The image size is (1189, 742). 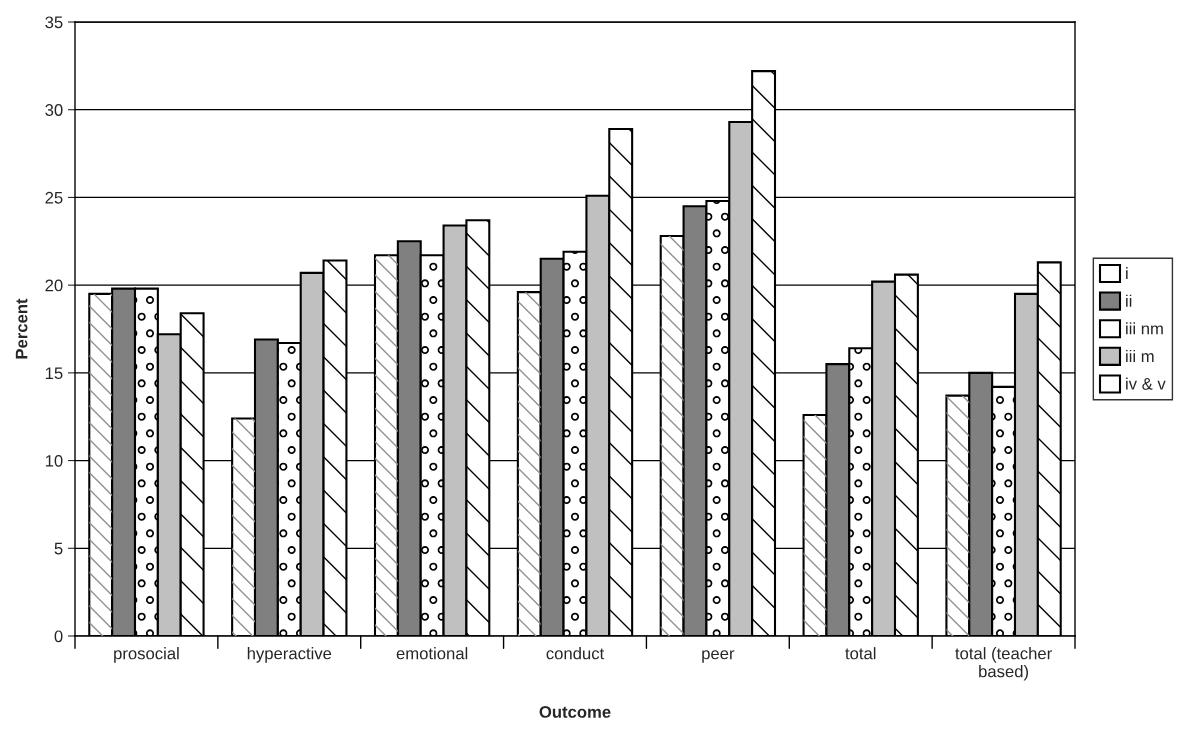 What do you see at coordinates (54, 22) in the screenshot?
I see `y-tick-label: 35` at bounding box center [54, 22].